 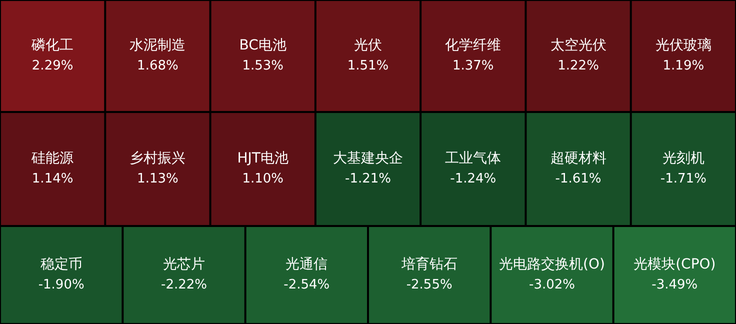 I want to click on data-label: -1.21%, so click(x=368, y=178).